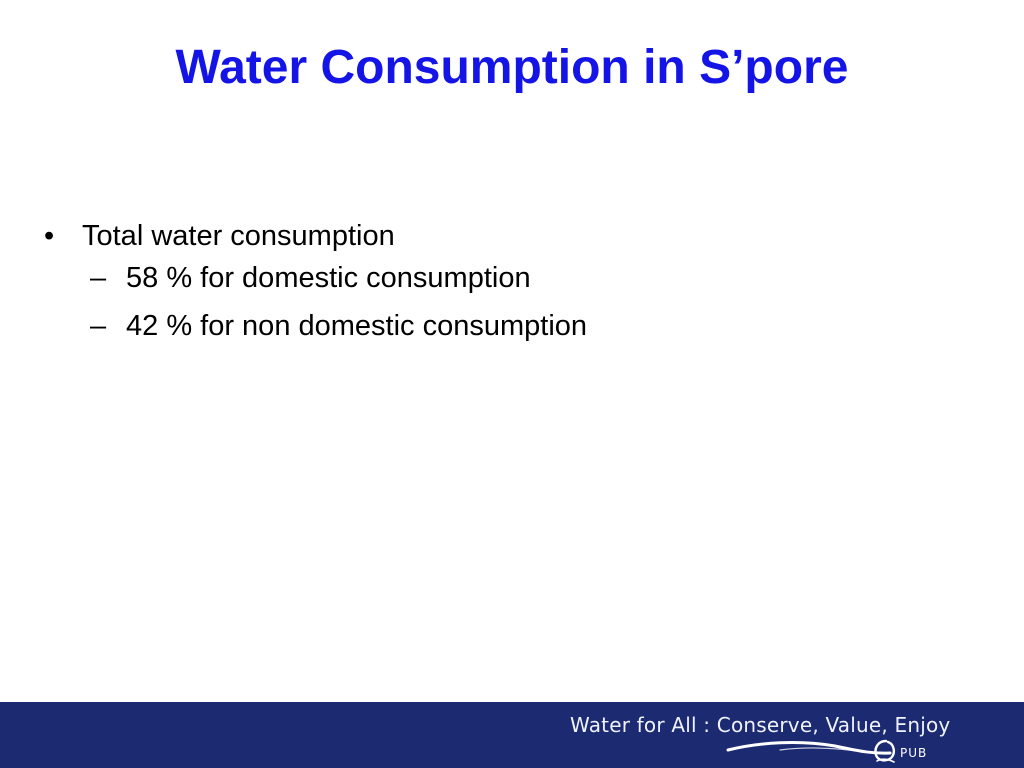 This screenshot has height=768, width=1024. What do you see at coordinates (760, 725) in the screenshot?
I see `footer-tagline: Water for All : Conserve, Value, Enjoy` at bounding box center [760, 725].